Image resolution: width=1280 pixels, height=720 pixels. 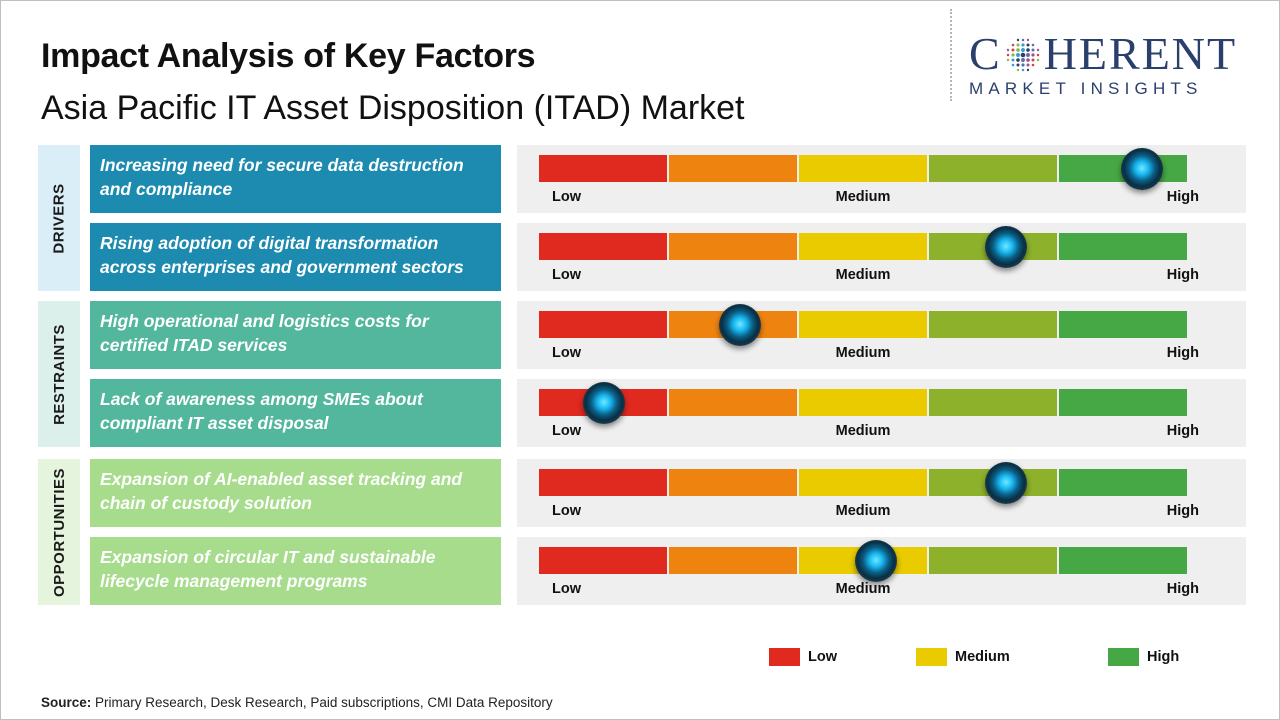 What do you see at coordinates (1103, 53) in the screenshot?
I see `logo-wordmark: C HERENT` at bounding box center [1103, 53].